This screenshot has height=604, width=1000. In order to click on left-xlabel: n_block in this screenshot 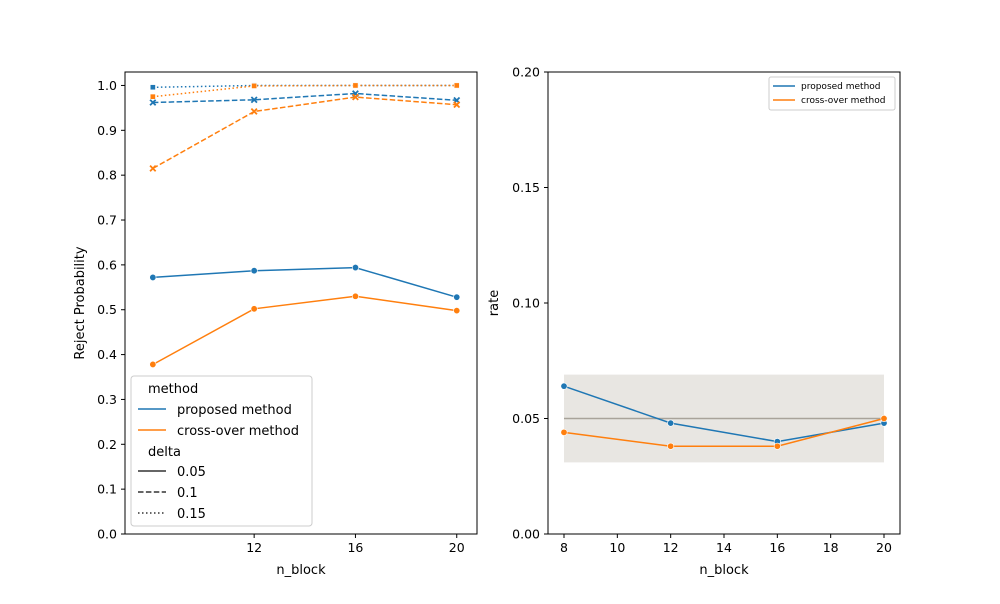, I will do `click(301, 570)`.